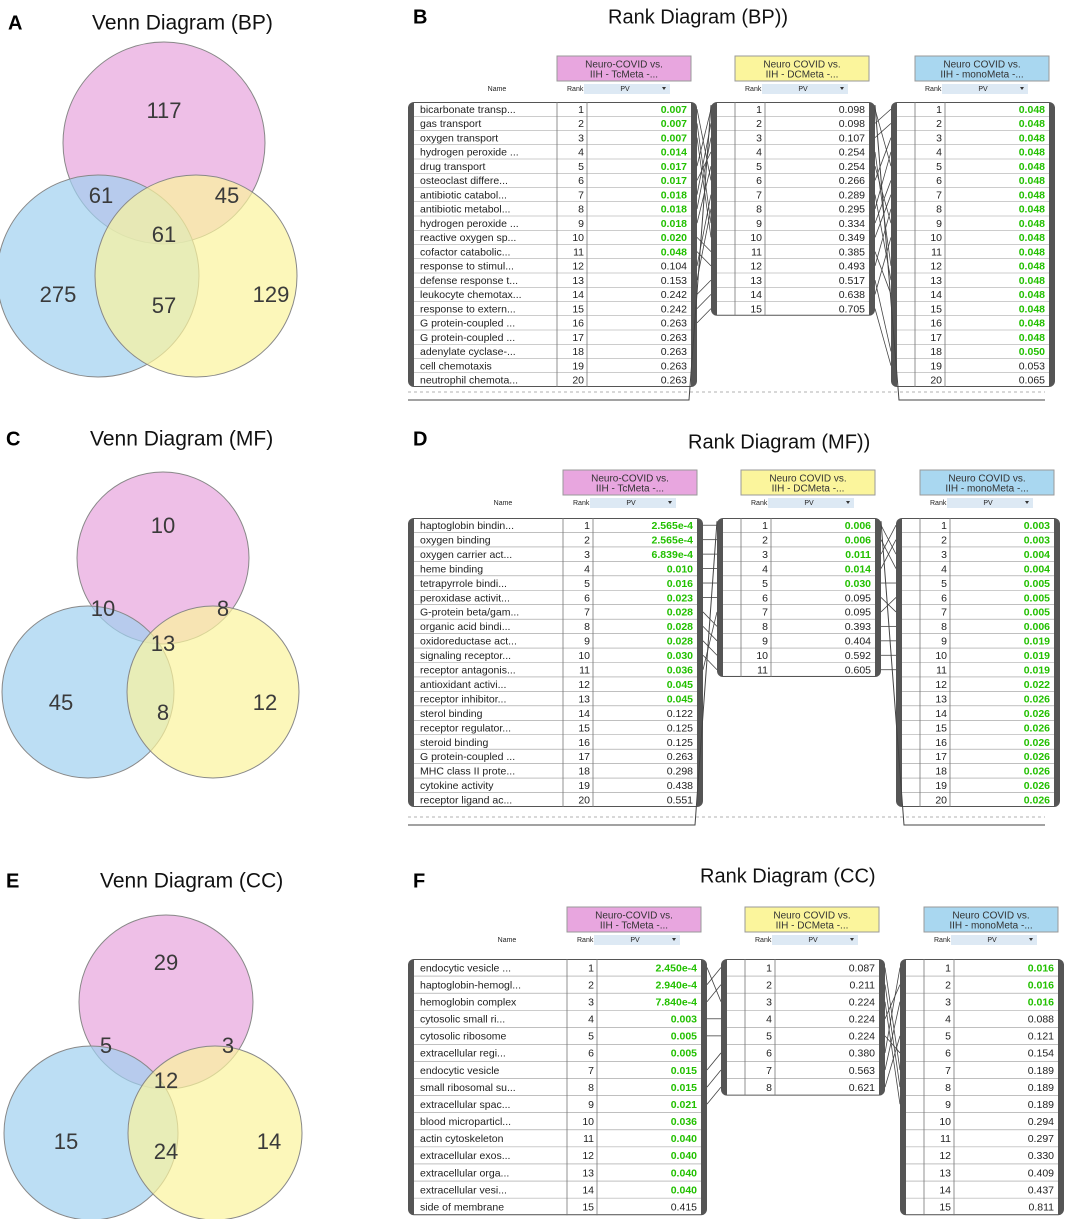  What do you see at coordinates (181, 439) in the screenshot?
I see `venn-title: Venn Diagram (MF)` at bounding box center [181, 439].